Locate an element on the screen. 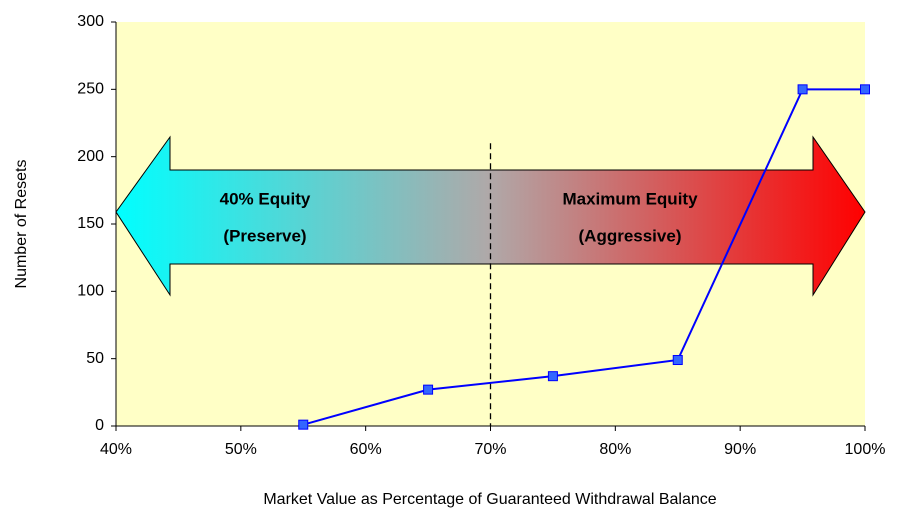 This screenshot has width=898, height=523. y-axis-label: Number of Resets is located at coordinates (21, 224).